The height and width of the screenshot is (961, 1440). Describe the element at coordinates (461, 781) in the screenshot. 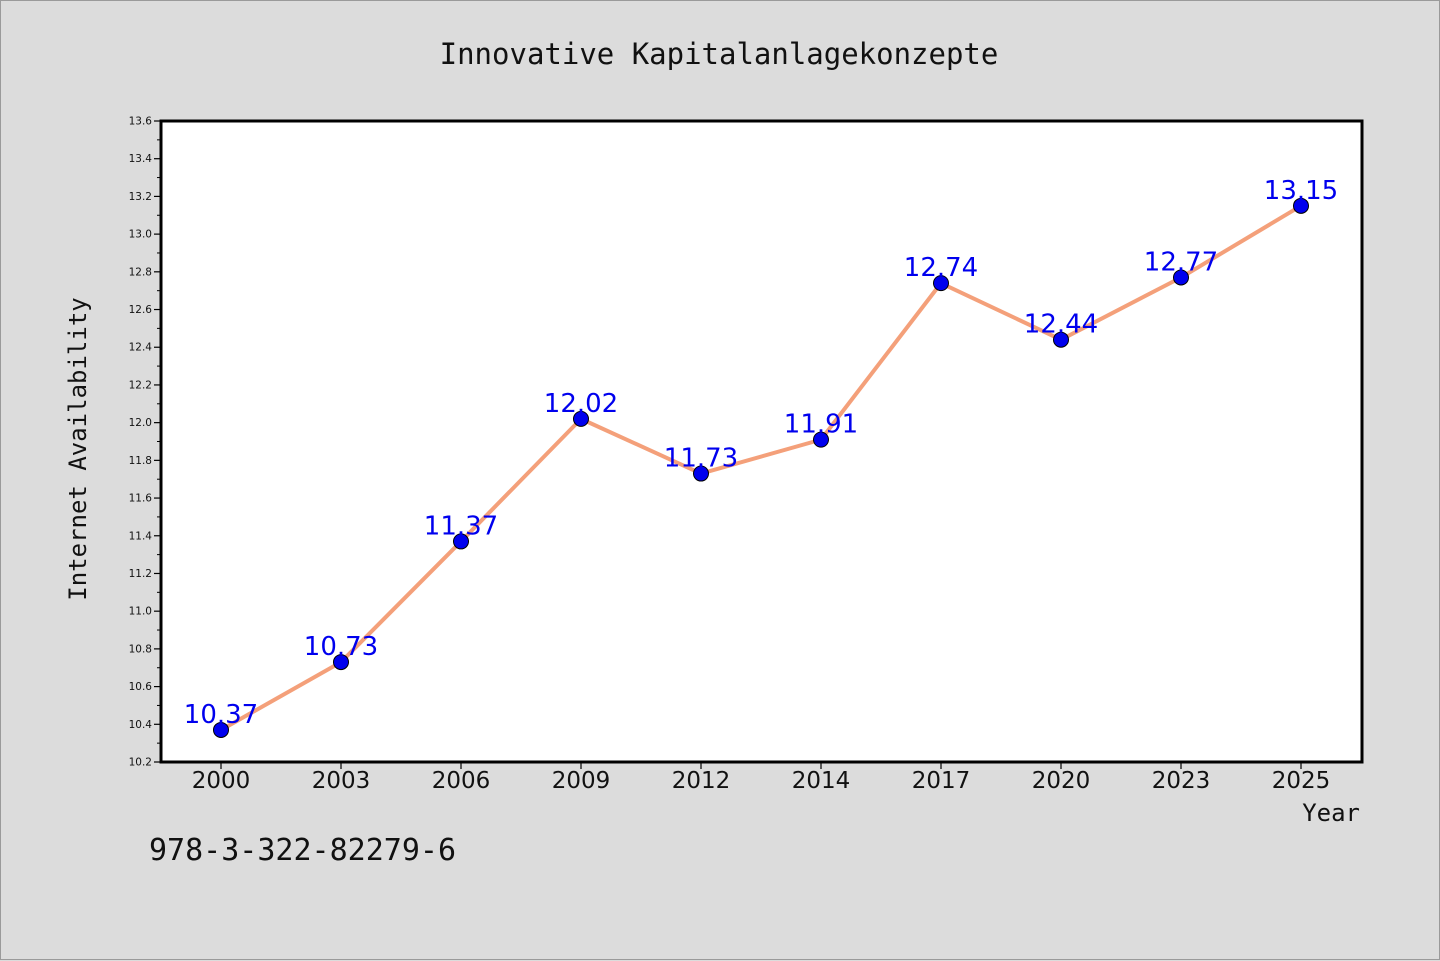

I see `x-tick-label: 2006` at that location.